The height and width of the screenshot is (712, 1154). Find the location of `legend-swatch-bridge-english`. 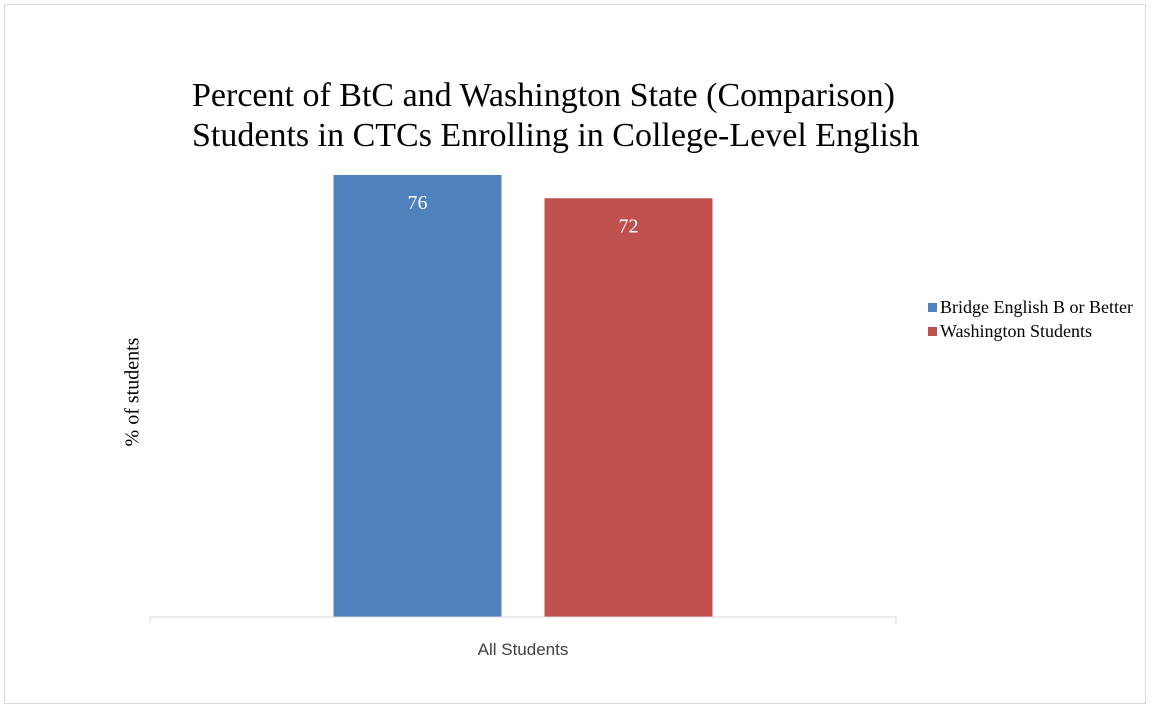

legend-swatch-bridge-english is located at coordinates (932, 307).